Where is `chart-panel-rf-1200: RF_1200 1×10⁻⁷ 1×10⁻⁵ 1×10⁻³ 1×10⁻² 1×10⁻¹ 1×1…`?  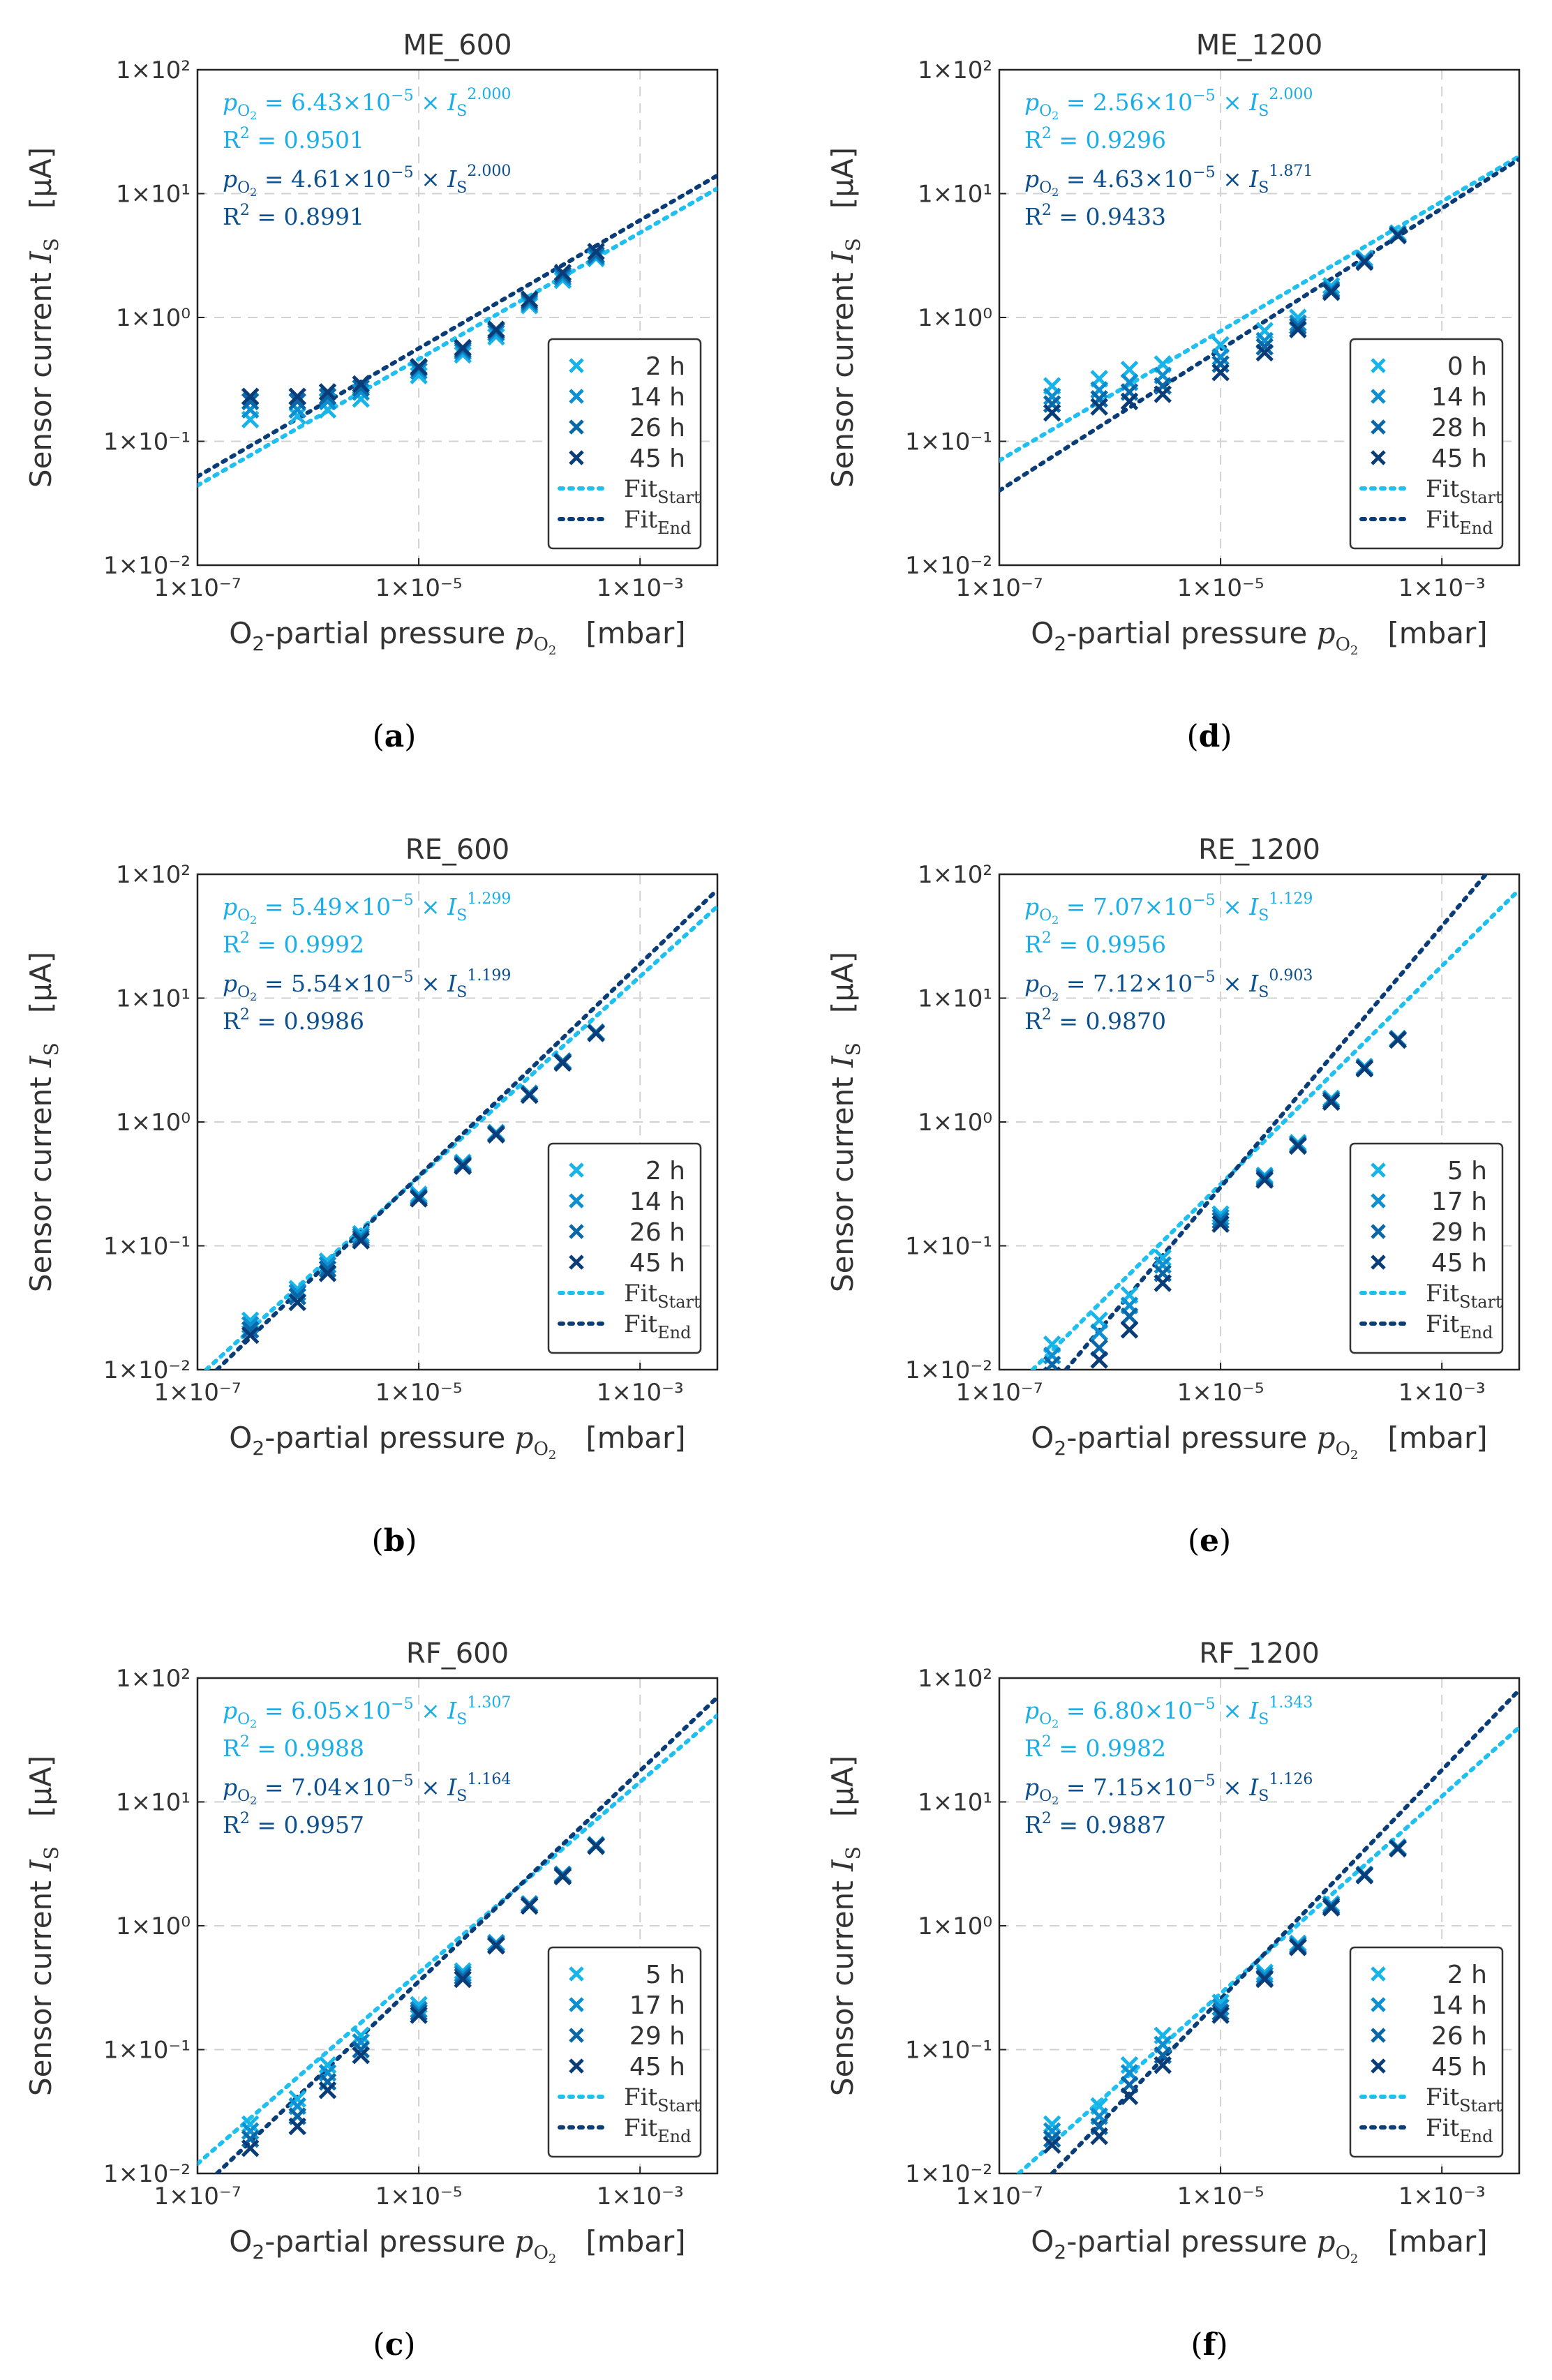
chart-panel-rf-1200: RF_1200 1×10⁻⁷ 1×10⁻⁵ 1×10⁻³ 1×10⁻² 1×10⁻¹ 1×1… is located at coordinates (1173, 2000).